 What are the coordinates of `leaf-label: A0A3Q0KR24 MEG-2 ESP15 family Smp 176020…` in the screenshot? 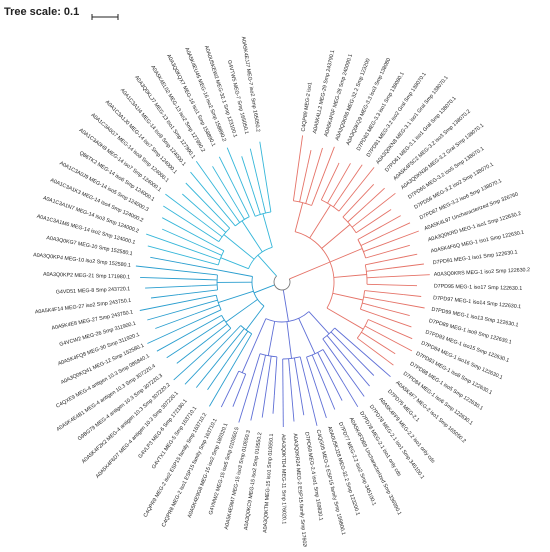 It's located at (300, 490).